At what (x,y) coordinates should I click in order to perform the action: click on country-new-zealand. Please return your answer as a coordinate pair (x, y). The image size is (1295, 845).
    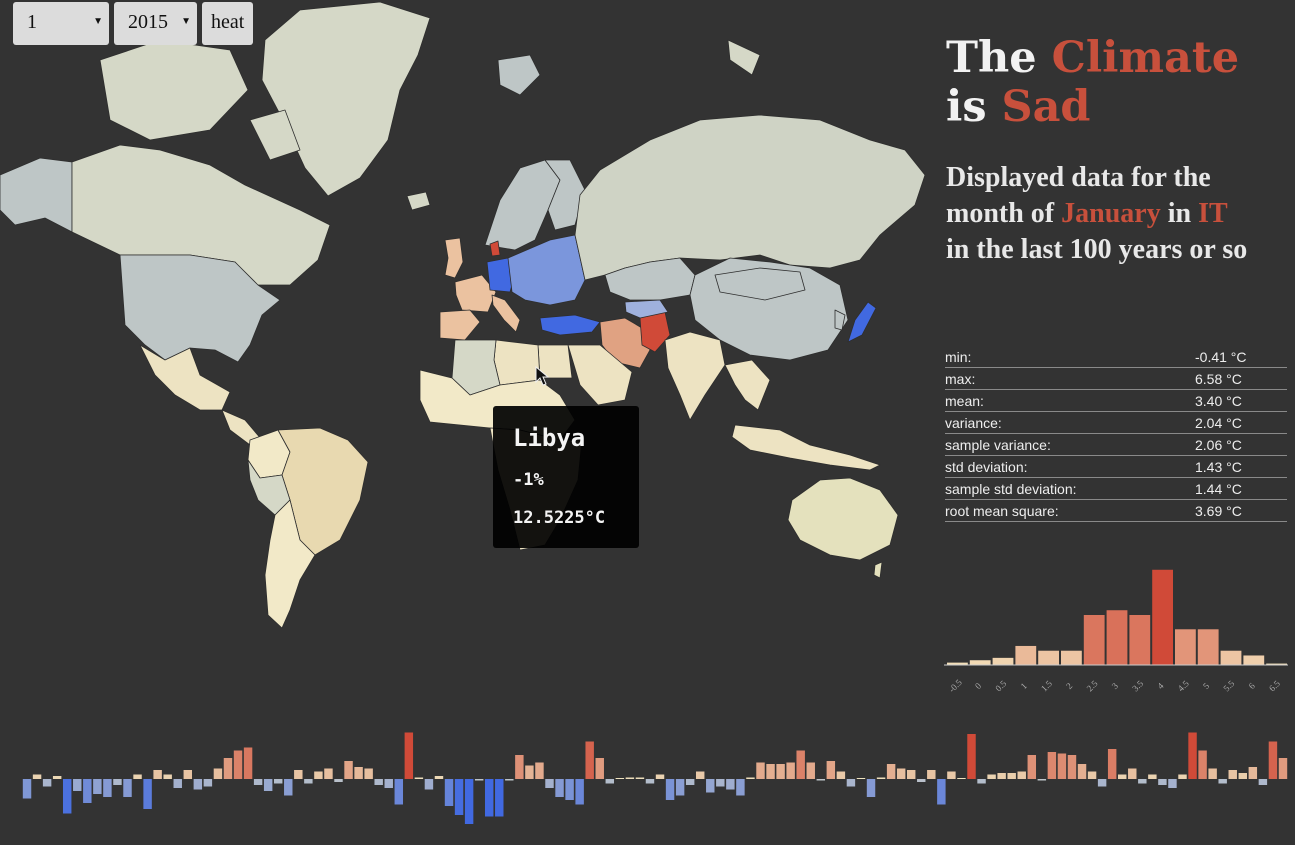
    Looking at the image, I should click on (878, 570).